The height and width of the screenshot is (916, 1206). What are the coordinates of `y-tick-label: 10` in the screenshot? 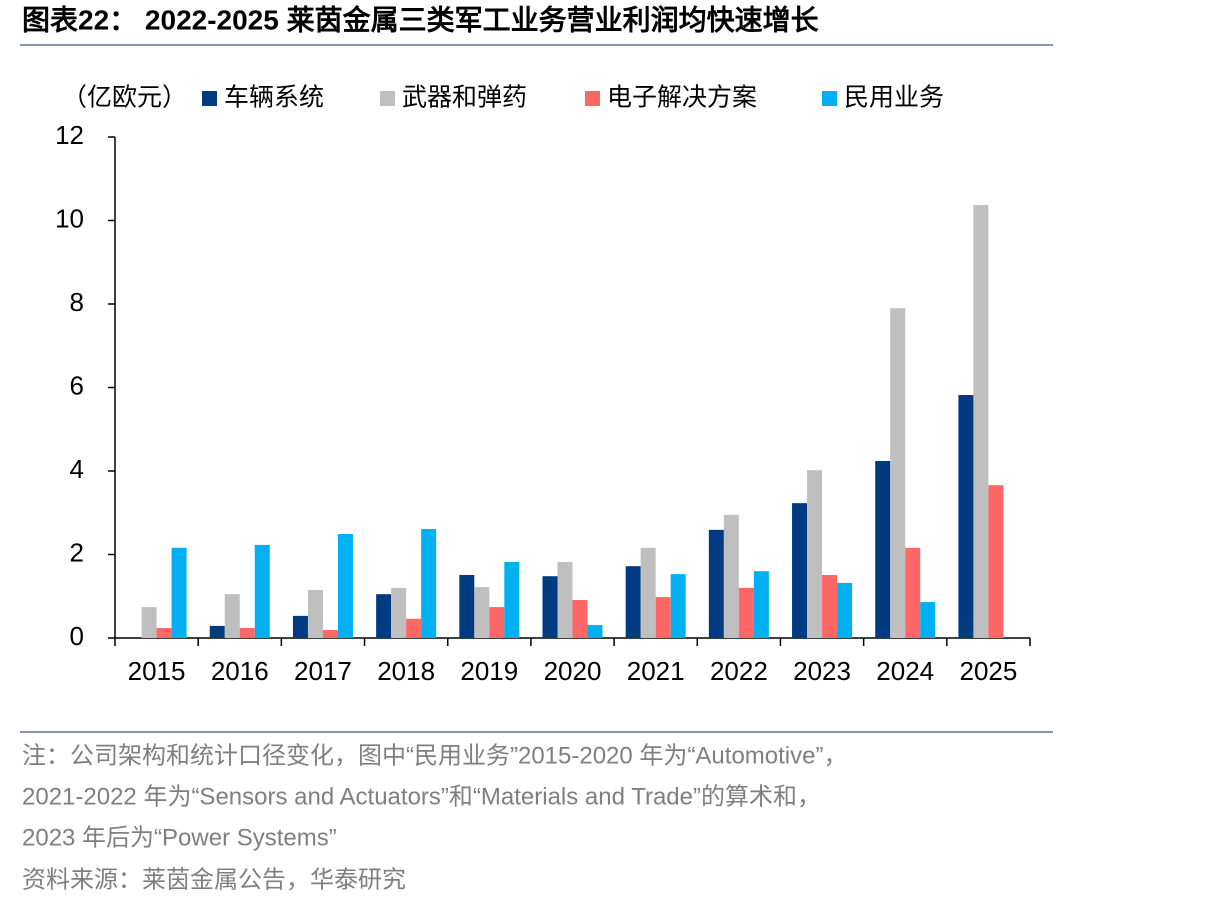 It's located at (69, 218).